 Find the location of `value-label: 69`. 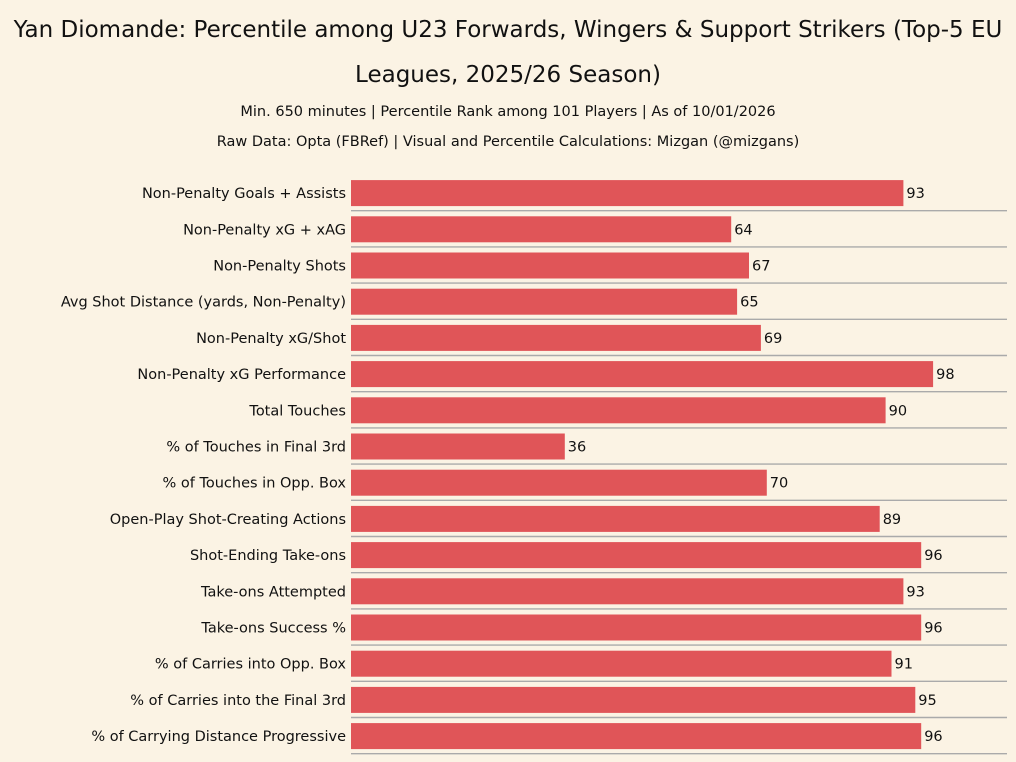

value-label: 69 is located at coordinates (773, 339).